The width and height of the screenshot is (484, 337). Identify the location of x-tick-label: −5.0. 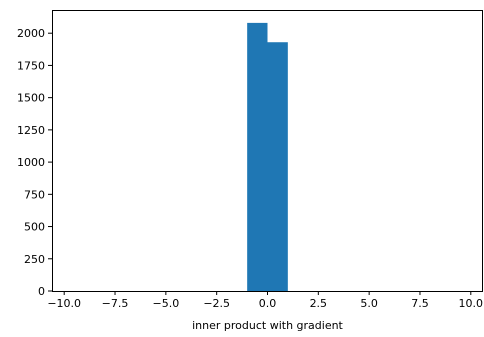
(165, 303).